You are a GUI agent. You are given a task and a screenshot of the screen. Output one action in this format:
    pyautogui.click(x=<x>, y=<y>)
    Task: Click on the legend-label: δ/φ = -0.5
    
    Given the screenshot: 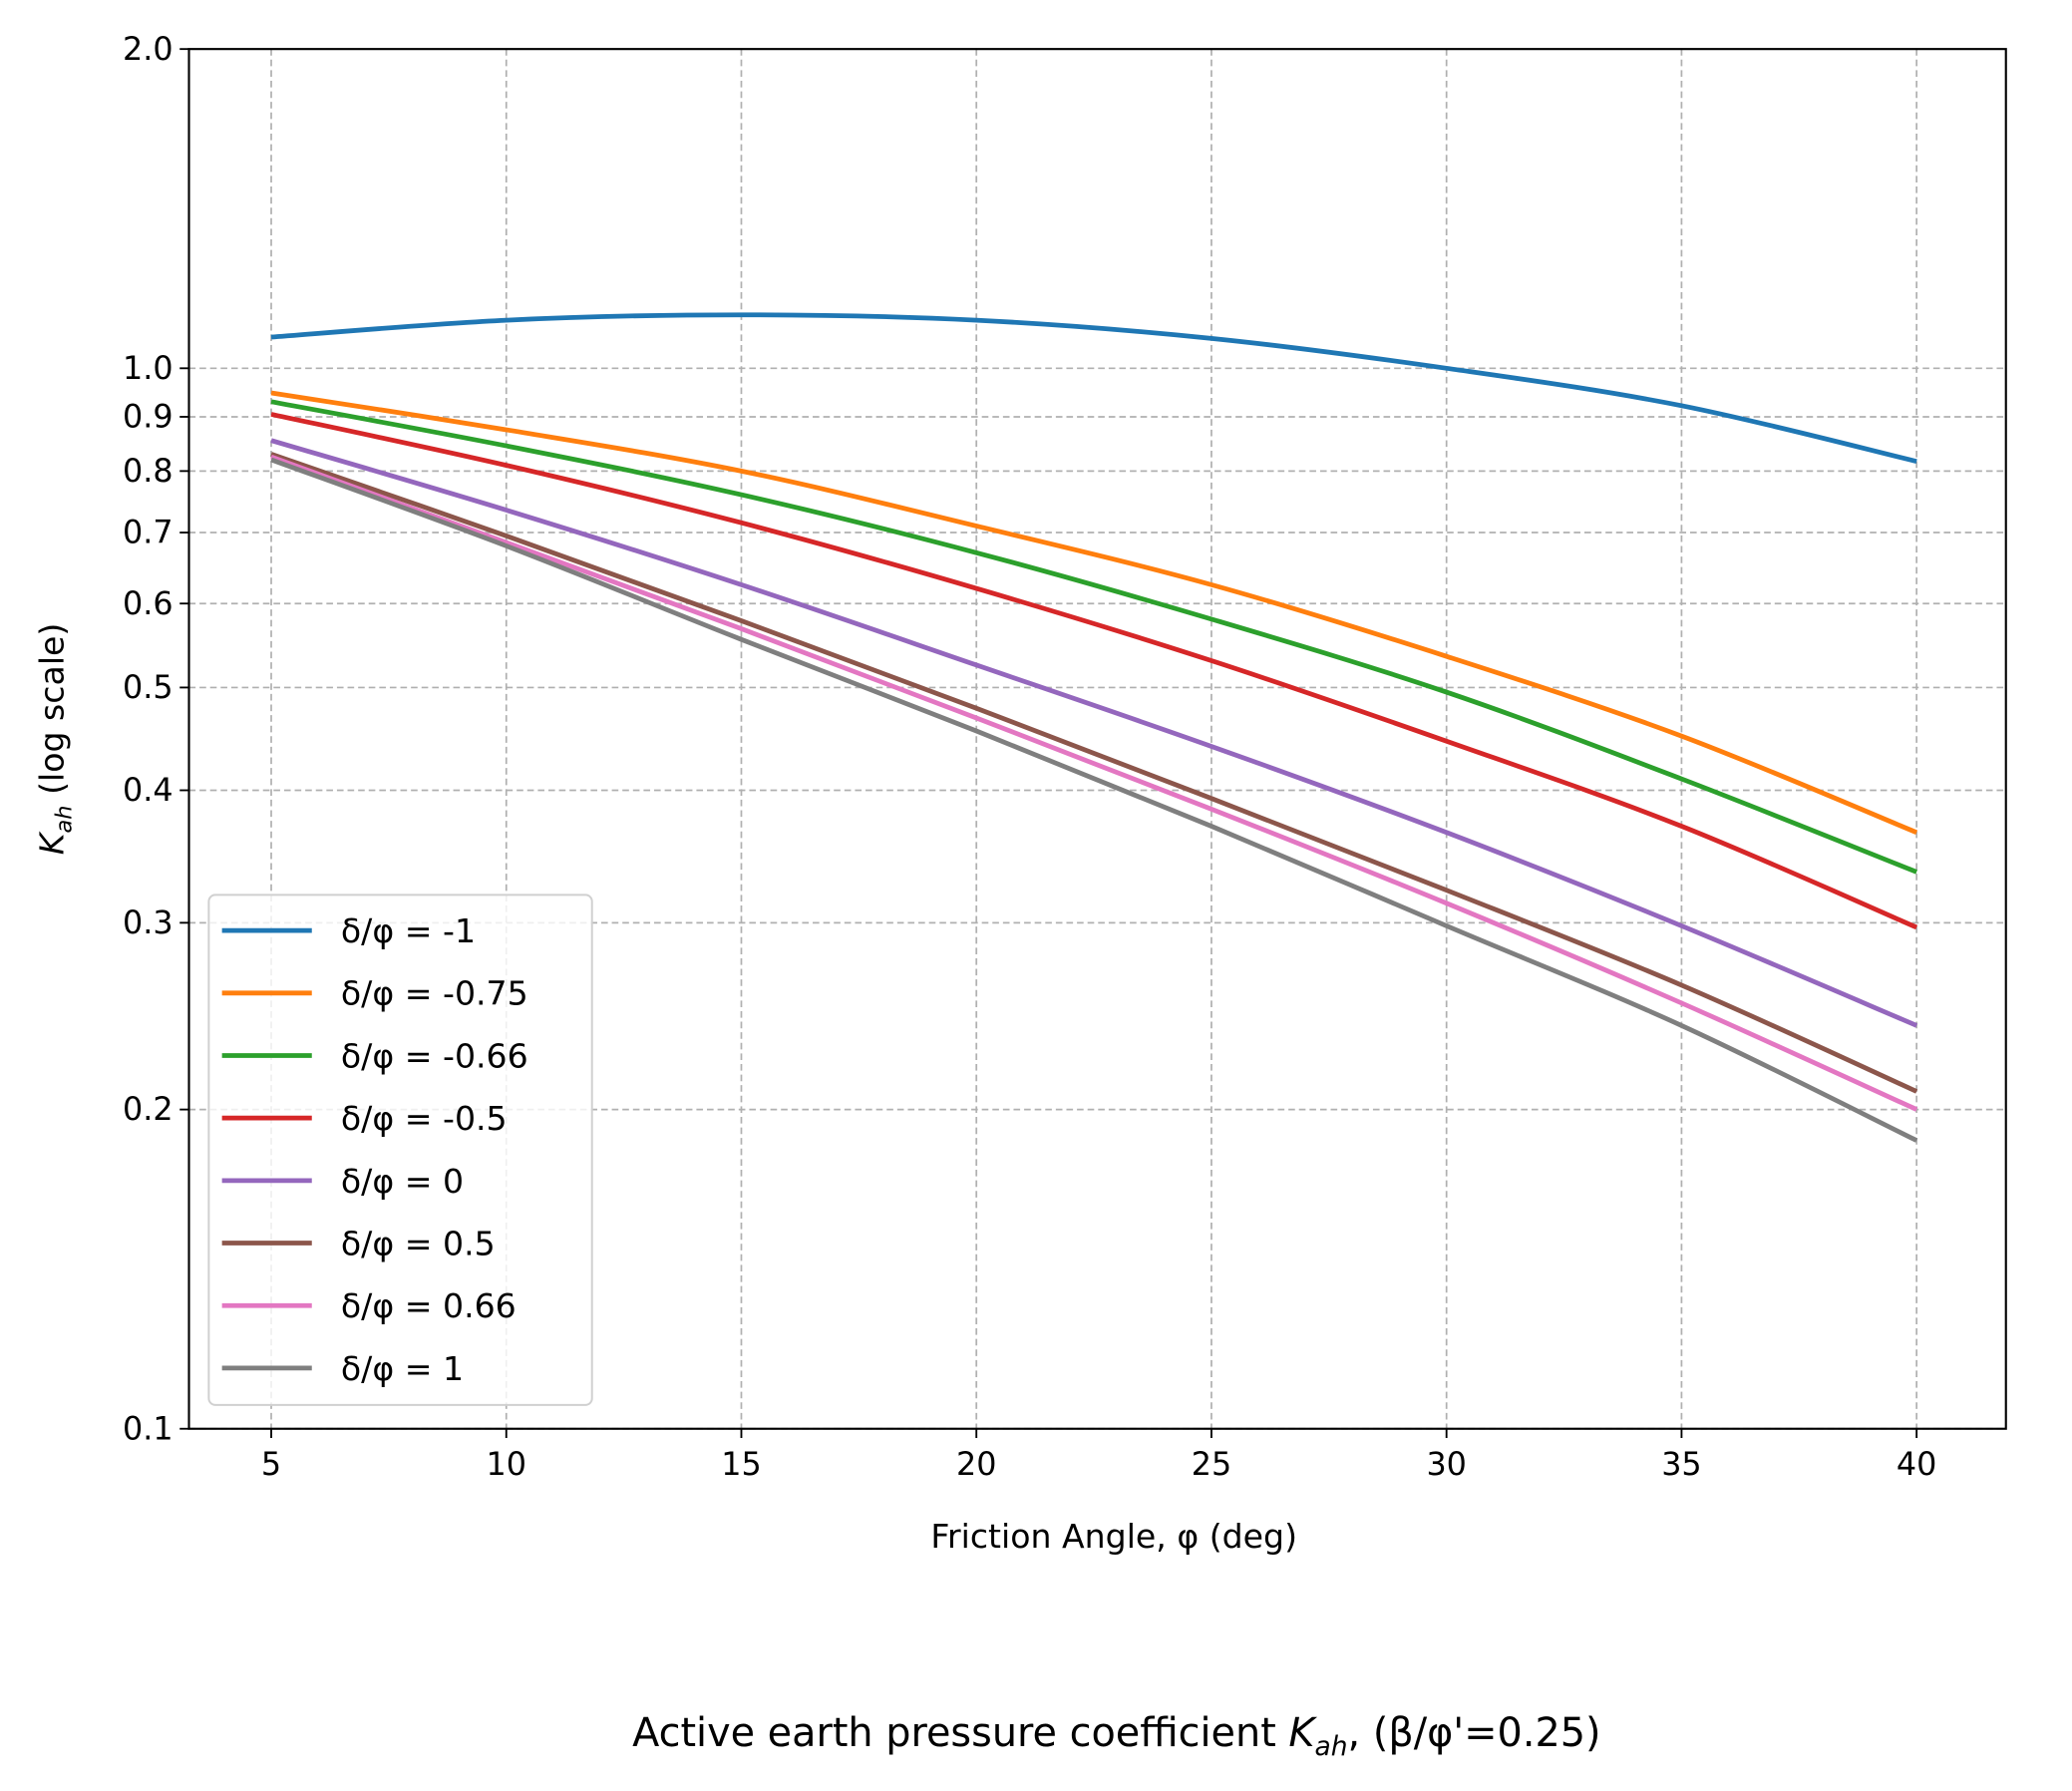 What is the action you would take?
    pyautogui.click(x=424, y=1119)
    